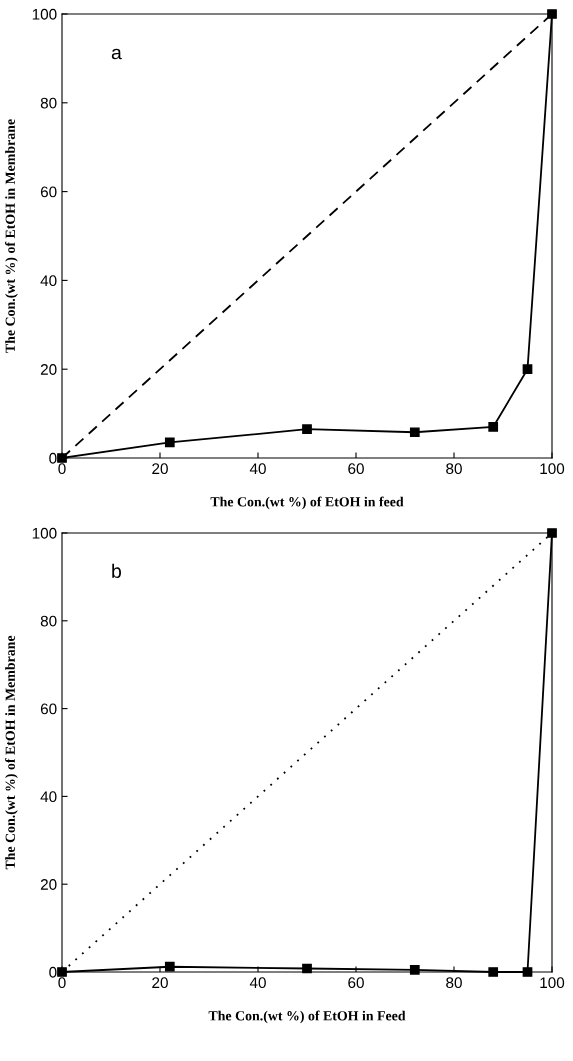  I want to click on annotation: a, so click(116, 54).